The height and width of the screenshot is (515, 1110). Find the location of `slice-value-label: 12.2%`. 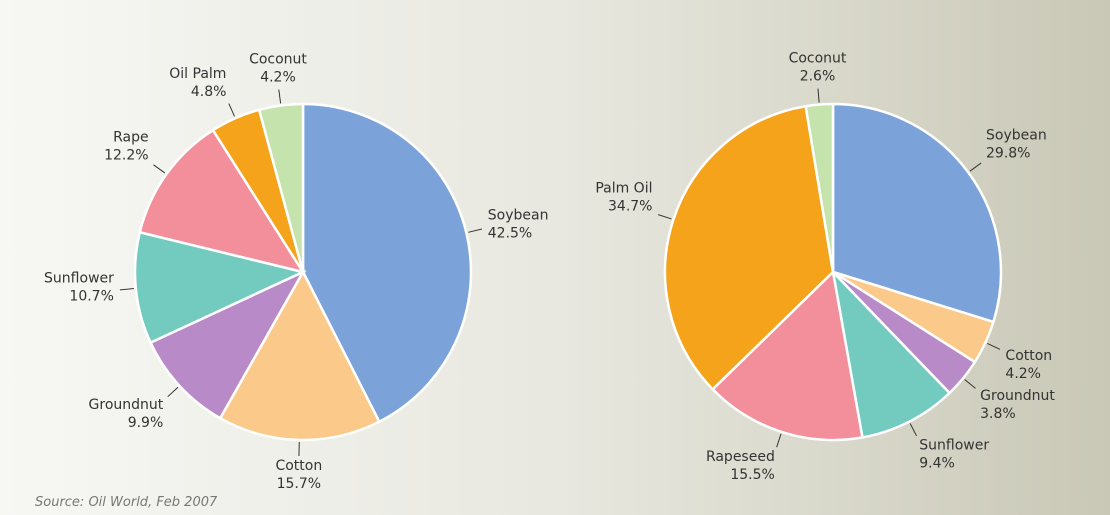

slice-value-label: 12.2% is located at coordinates (126, 155).